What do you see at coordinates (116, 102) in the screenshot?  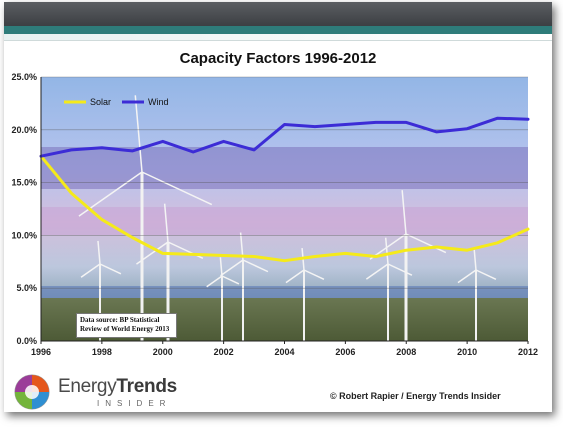 I see `legend: Solar Wind` at bounding box center [116, 102].